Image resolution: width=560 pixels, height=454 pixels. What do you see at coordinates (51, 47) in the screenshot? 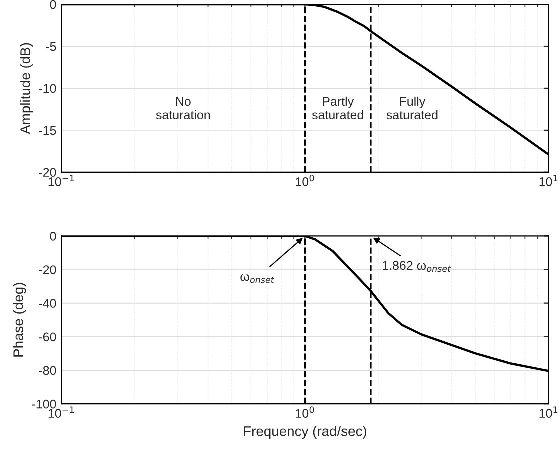
I see `y-tick-label: -5` at bounding box center [51, 47].